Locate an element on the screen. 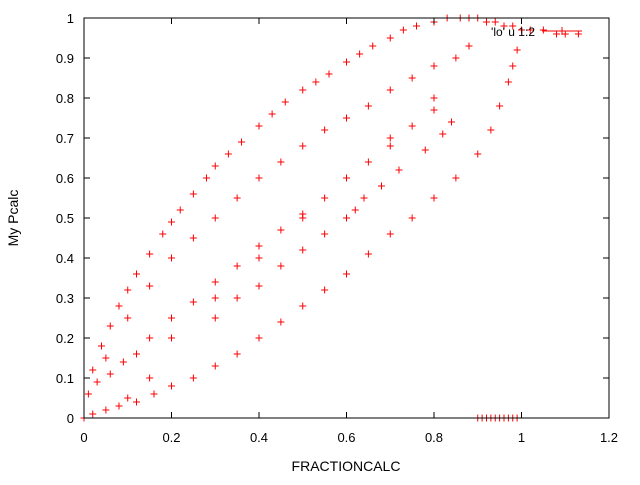  x-tick-label: 1.2 is located at coordinates (609, 437).